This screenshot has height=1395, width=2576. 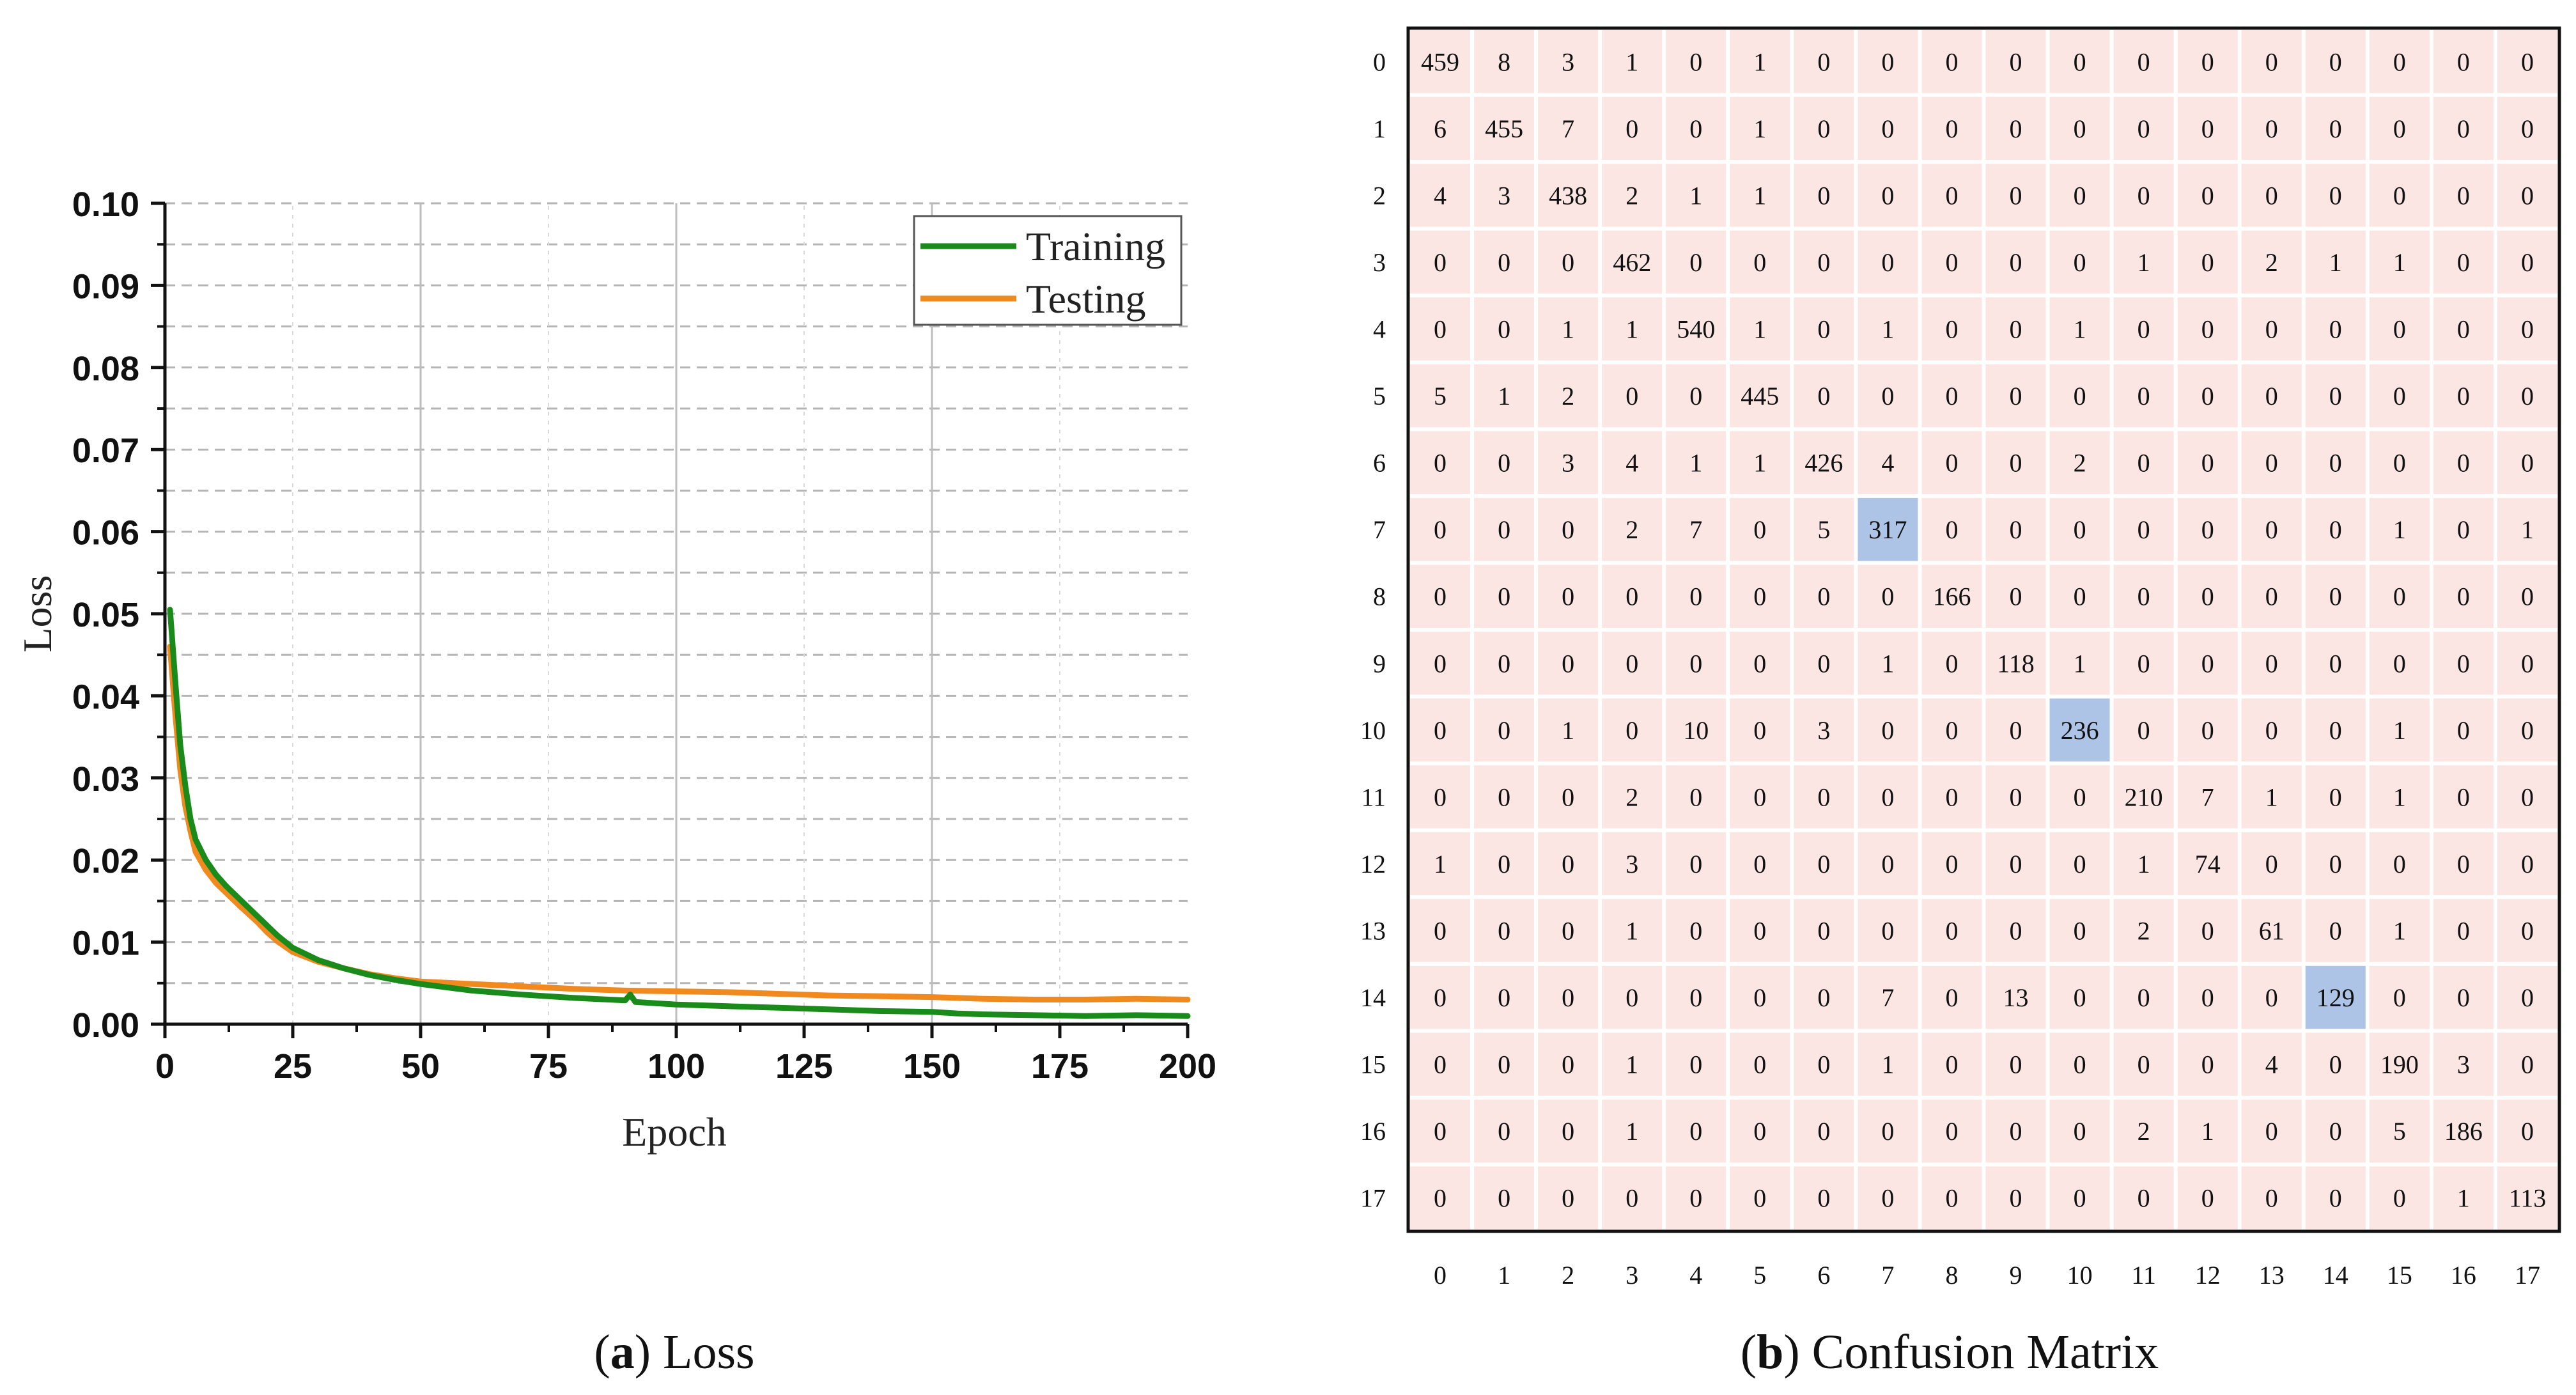 I want to click on loss-legend-label-testing: Testing, so click(x=1086, y=299).